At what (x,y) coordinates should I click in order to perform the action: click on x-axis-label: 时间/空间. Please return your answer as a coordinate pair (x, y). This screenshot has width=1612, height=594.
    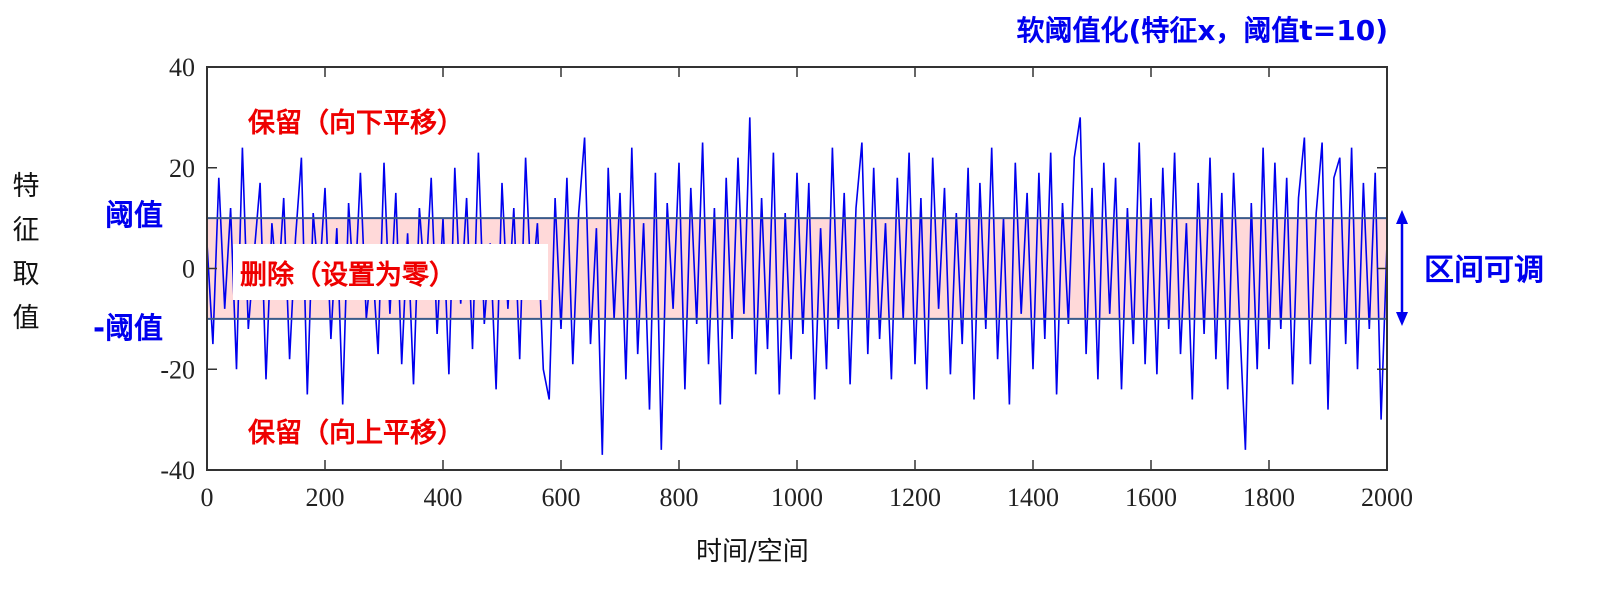
    Looking at the image, I should click on (752, 552).